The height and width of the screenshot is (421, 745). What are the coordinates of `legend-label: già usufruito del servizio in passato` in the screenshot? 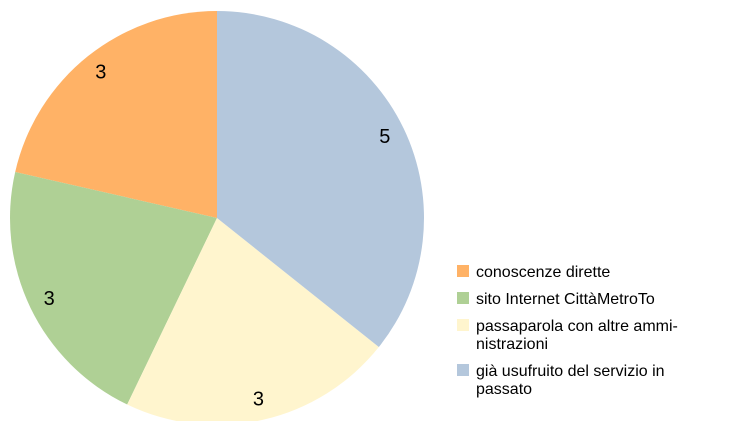 It's located at (570, 380).